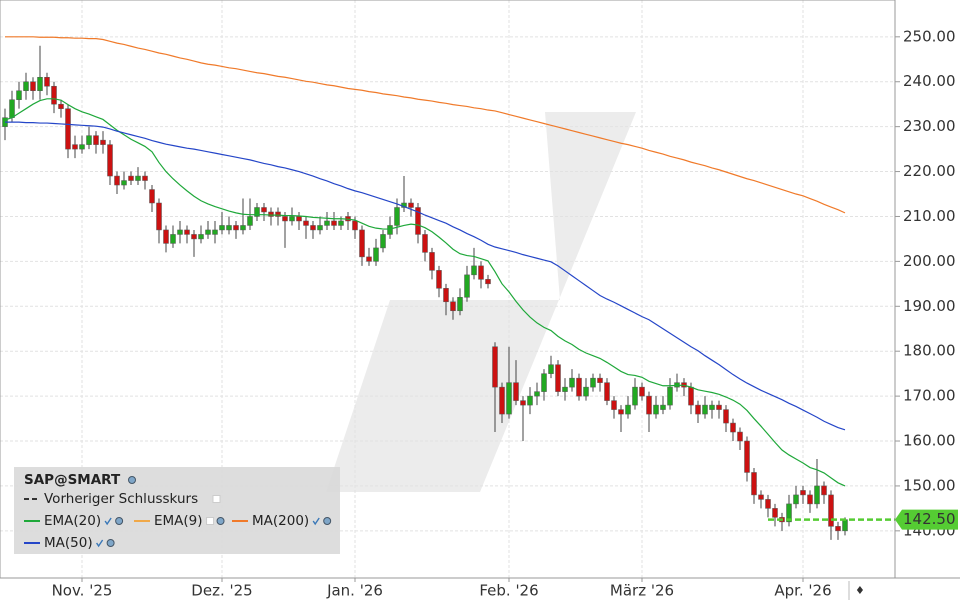 This screenshot has height=600, width=960. What do you see at coordinates (929, 485) in the screenshot?
I see `y-tick-label: 150.00` at bounding box center [929, 485].